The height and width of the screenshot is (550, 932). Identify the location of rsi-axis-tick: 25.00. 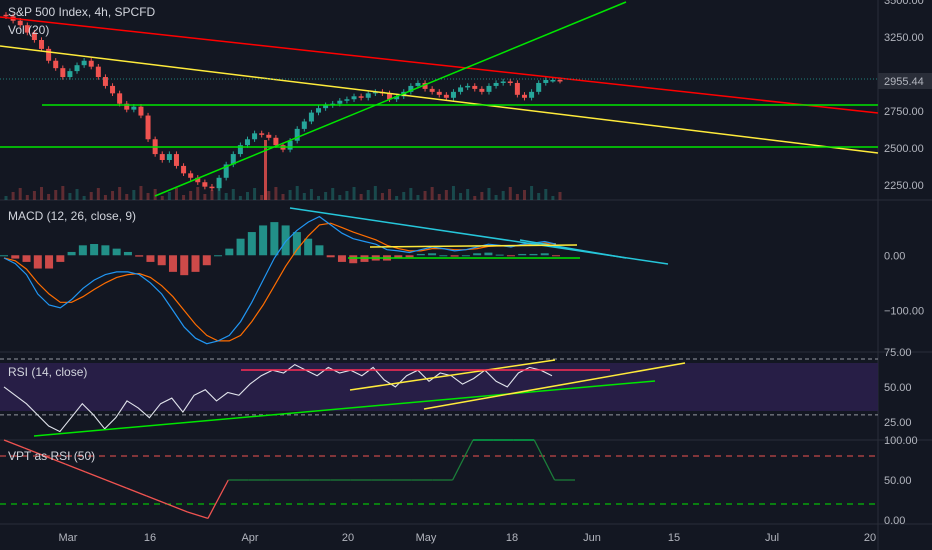
(898, 423).